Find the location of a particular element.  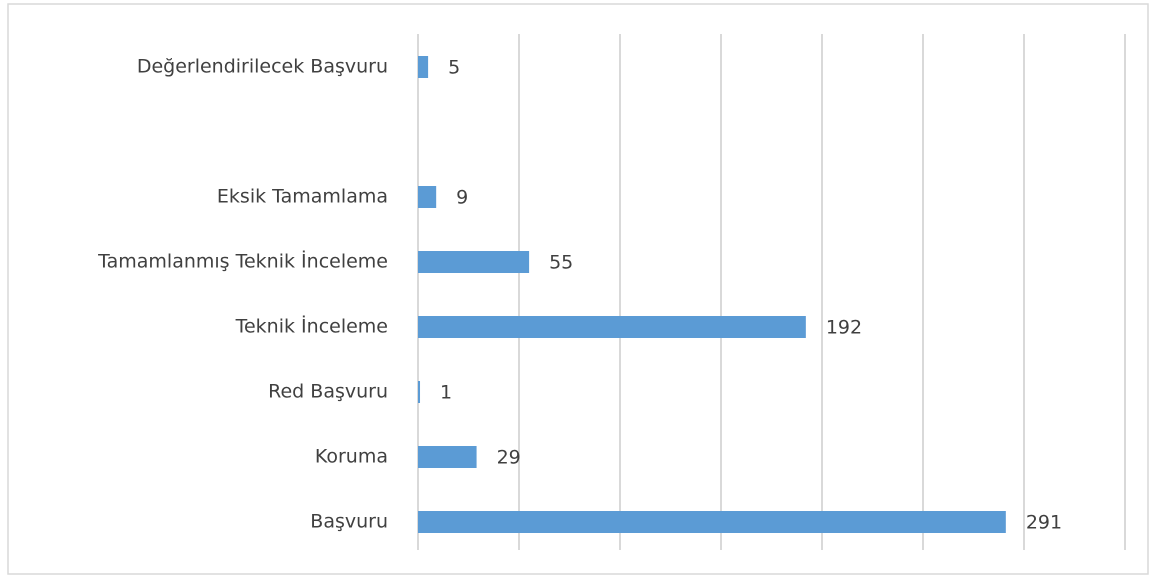

data-label: 55 is located at coordinates (561, 263).